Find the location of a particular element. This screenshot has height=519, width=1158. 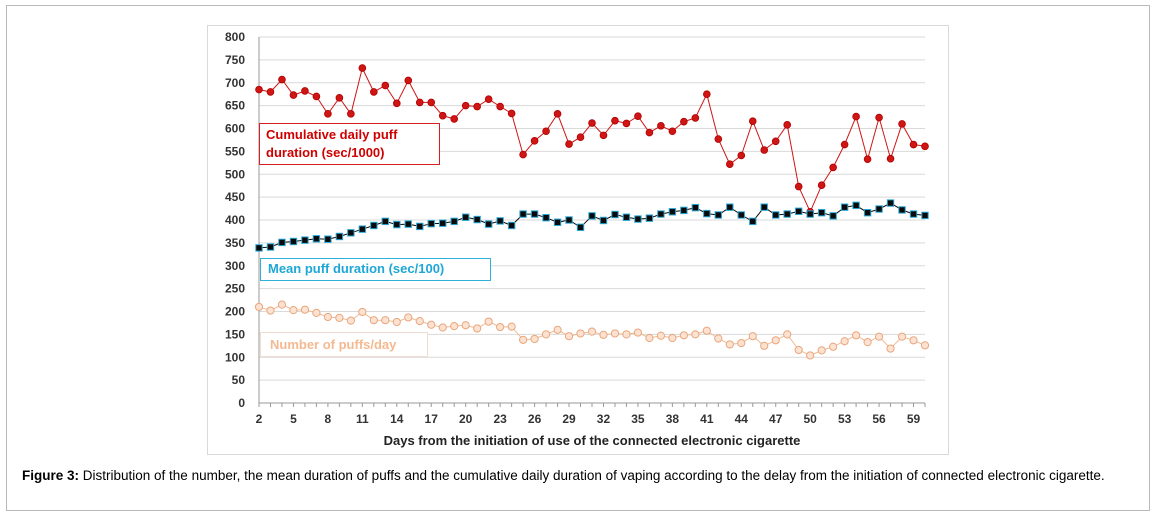

x-axis-ticks: 2 5 8 11 14 17 20 23 26 29 32 35 38 41 44 47 50 53 56 59 is located at coordinates (588, 419).